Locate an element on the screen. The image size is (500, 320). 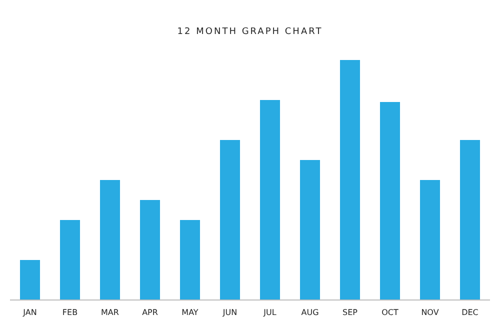
x-tick-label: APR is located at coordinates (150, 312).